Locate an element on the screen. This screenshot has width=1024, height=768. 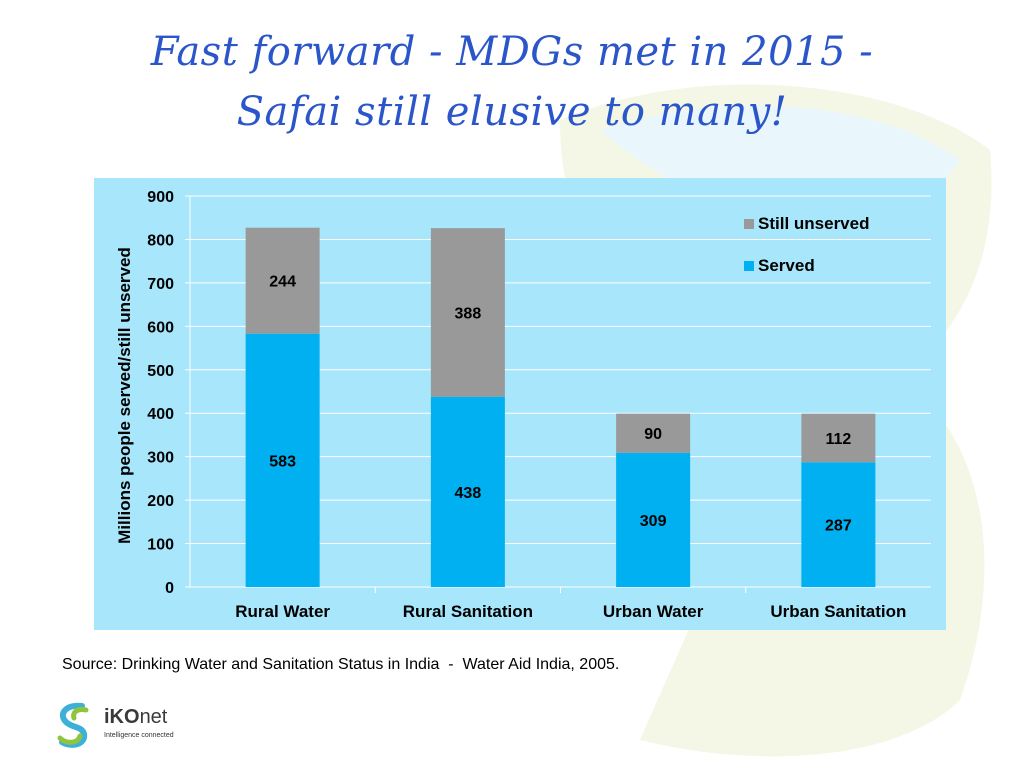
data-label: 287 is located at coordinates (838, 526).